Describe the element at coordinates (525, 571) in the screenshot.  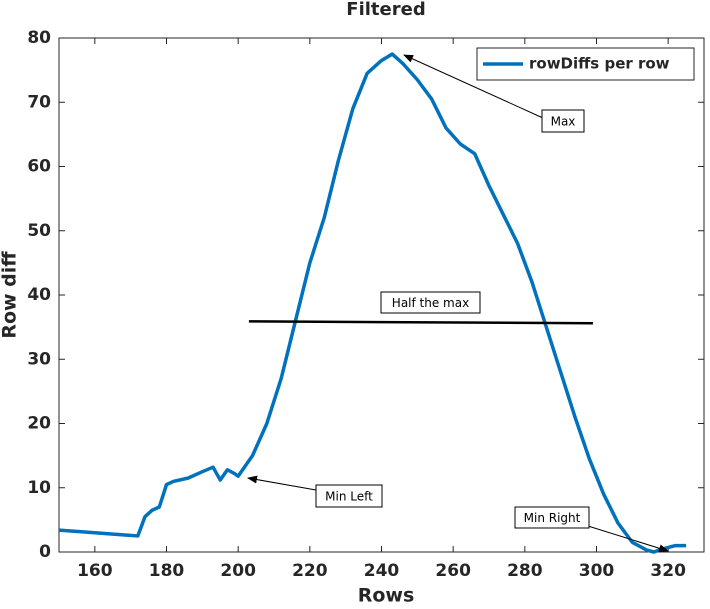
I see `x-tick-label: 280` at that location.